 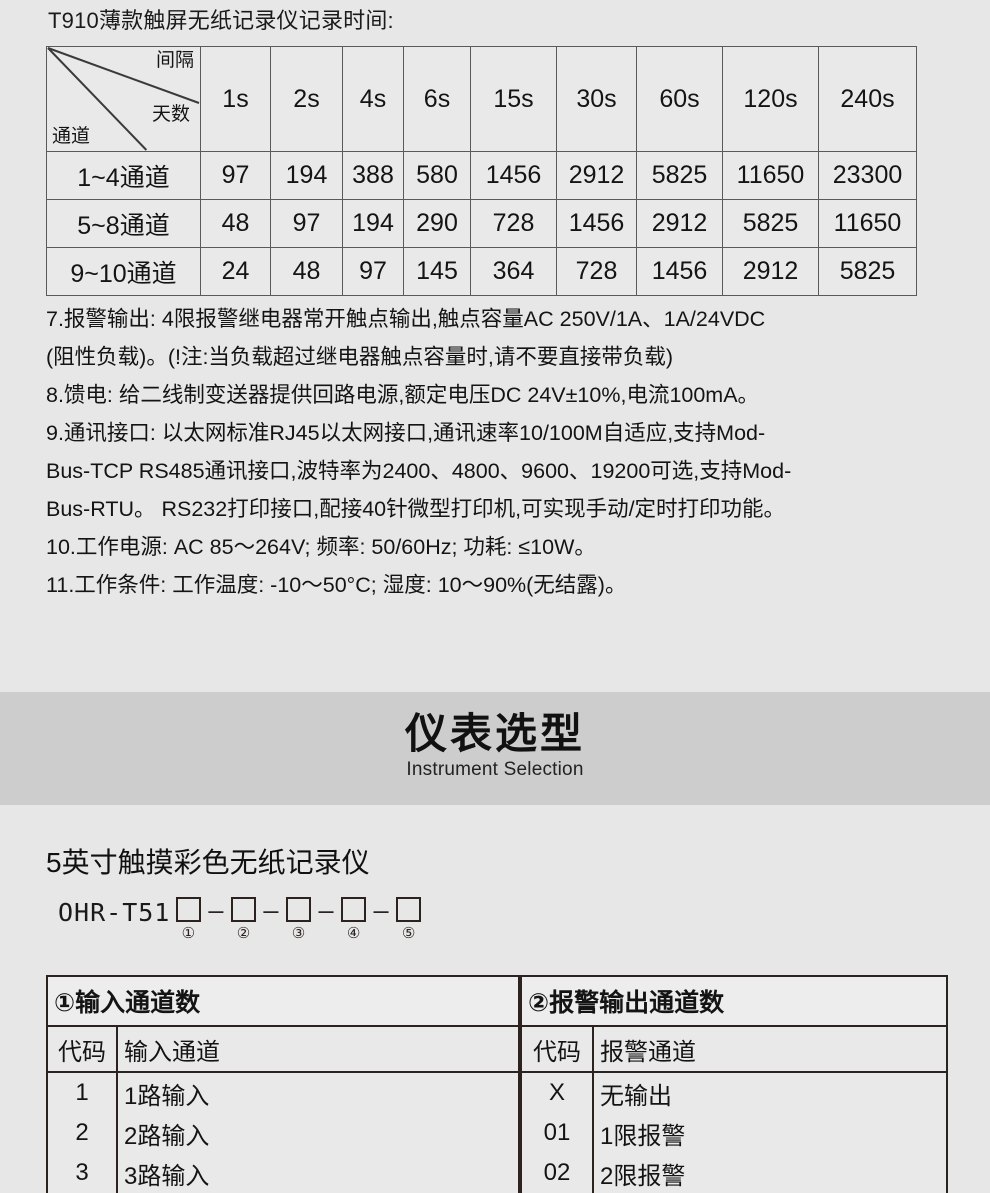 What do you see at coordinates (208, 862) in the screenshot?
I see `model-title: 5英寸触摸彩色无纸记录仪` at bounding box center [208, 862].